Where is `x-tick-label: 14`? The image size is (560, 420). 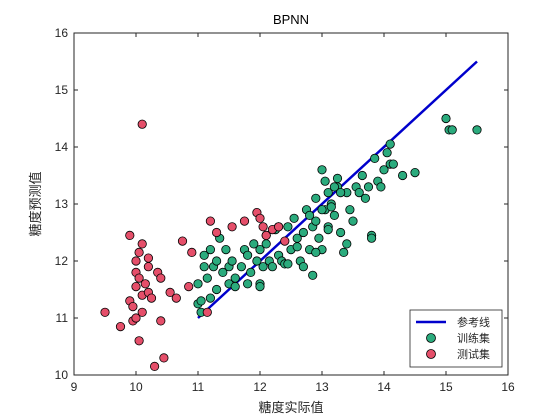
x-tick-label: 14 is located at coordinates (384, 387).